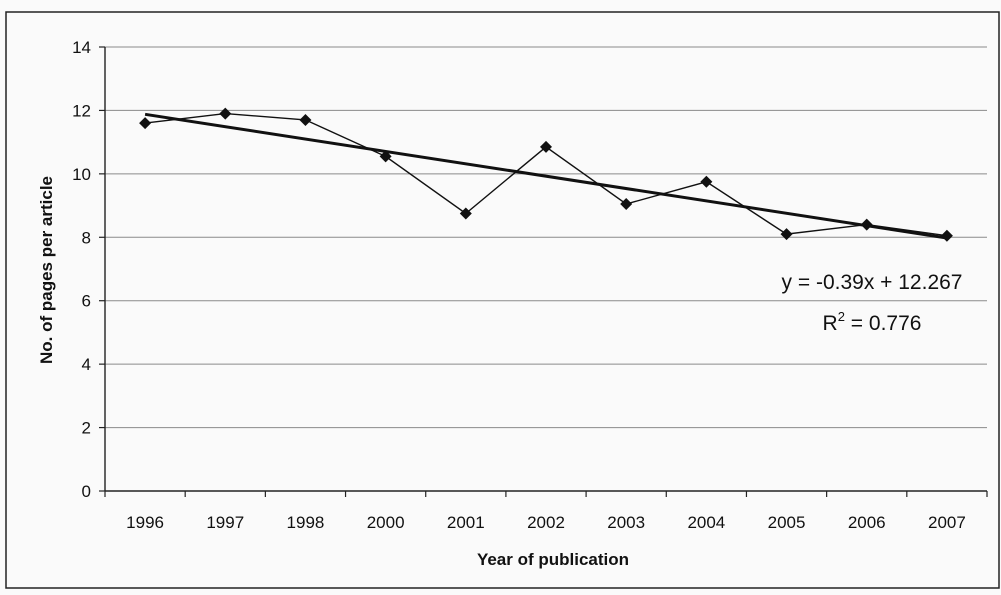 The image size is (1001, 595). What do you see at coordinates (626, 522) in the screenshot?
I see `x-tick-label: 2003` at bounding box center [626, 522].